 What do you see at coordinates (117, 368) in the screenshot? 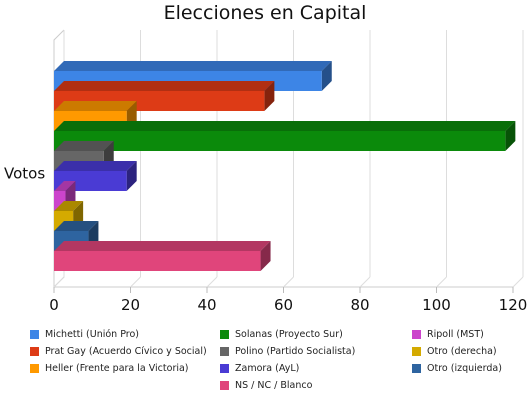
I see `legend-label: Heller (Frente para la Victoria)` at bounding box center [117, 368].